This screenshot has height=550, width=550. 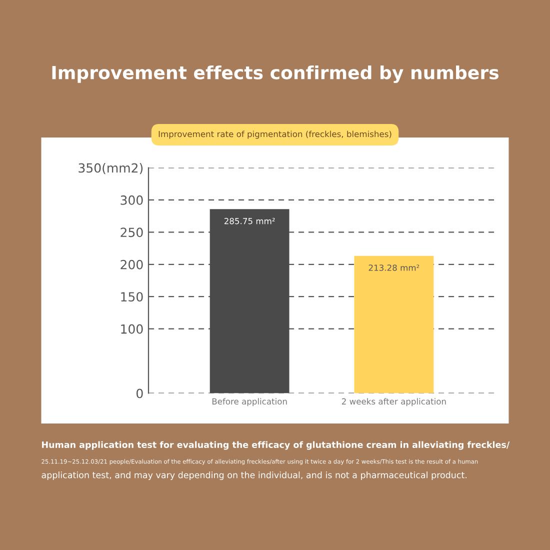 What do you see at coordinates (131, 200) in the screenshot?
I see `y-tick-label: 300` at bounding box center [131, 200].